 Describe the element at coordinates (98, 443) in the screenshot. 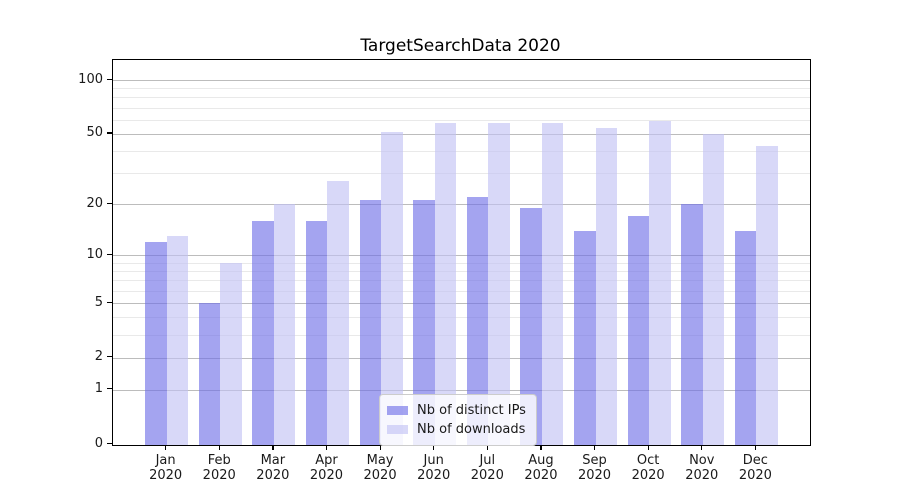

I see `y-tick-label: 0` at that location.